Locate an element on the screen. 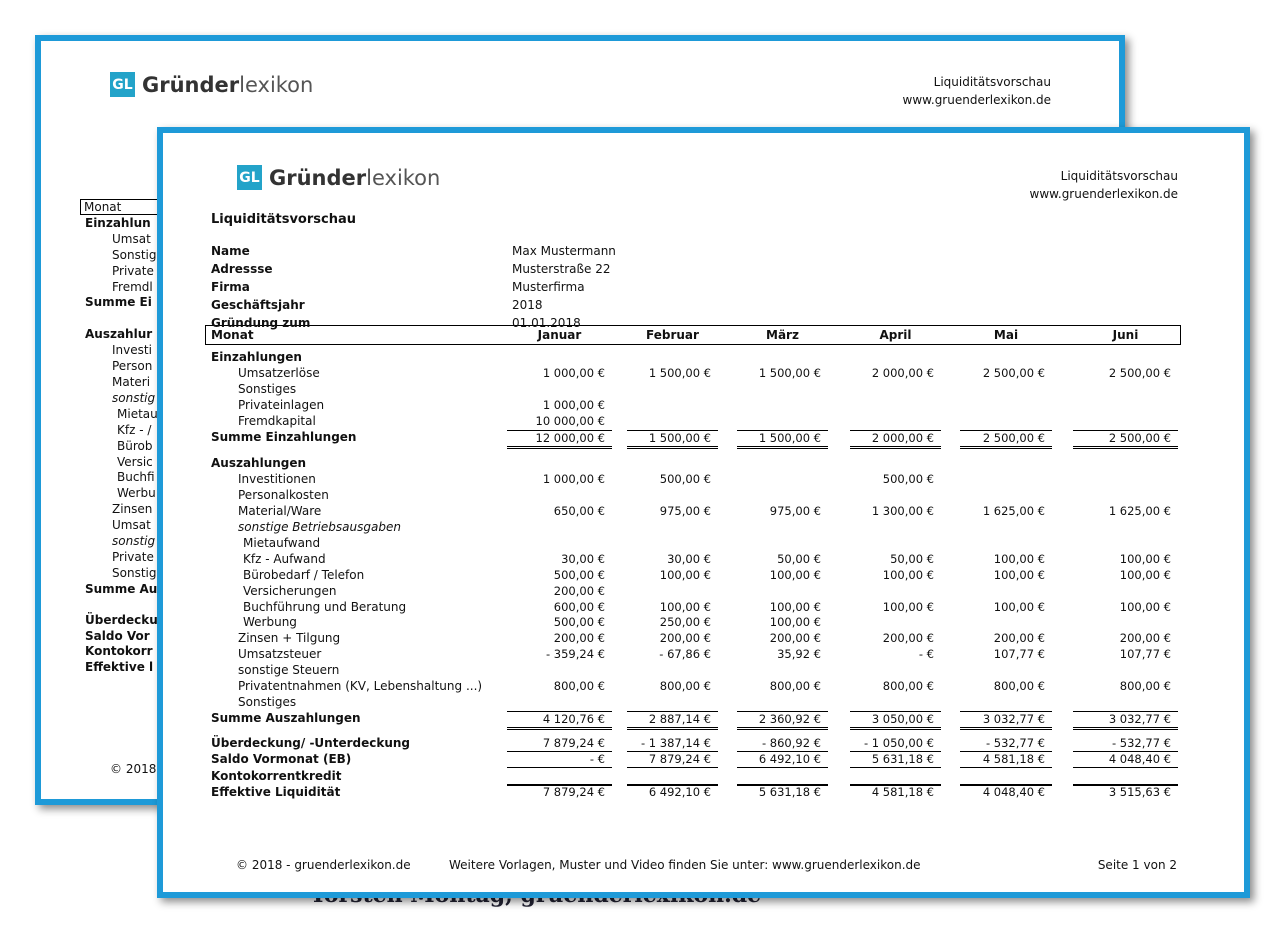 The image size is (1285, 934). value-cell: 3 050,00 € is located at coordinates (895, 720).